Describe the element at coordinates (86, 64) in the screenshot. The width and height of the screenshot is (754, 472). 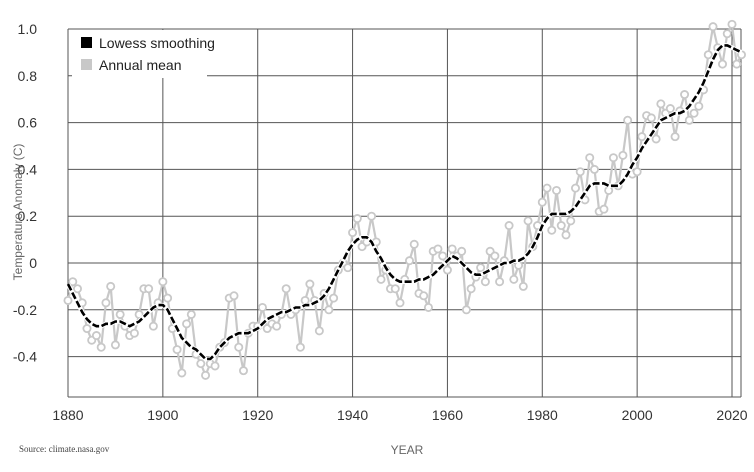
I see `legend-swatch-annual` at that location.